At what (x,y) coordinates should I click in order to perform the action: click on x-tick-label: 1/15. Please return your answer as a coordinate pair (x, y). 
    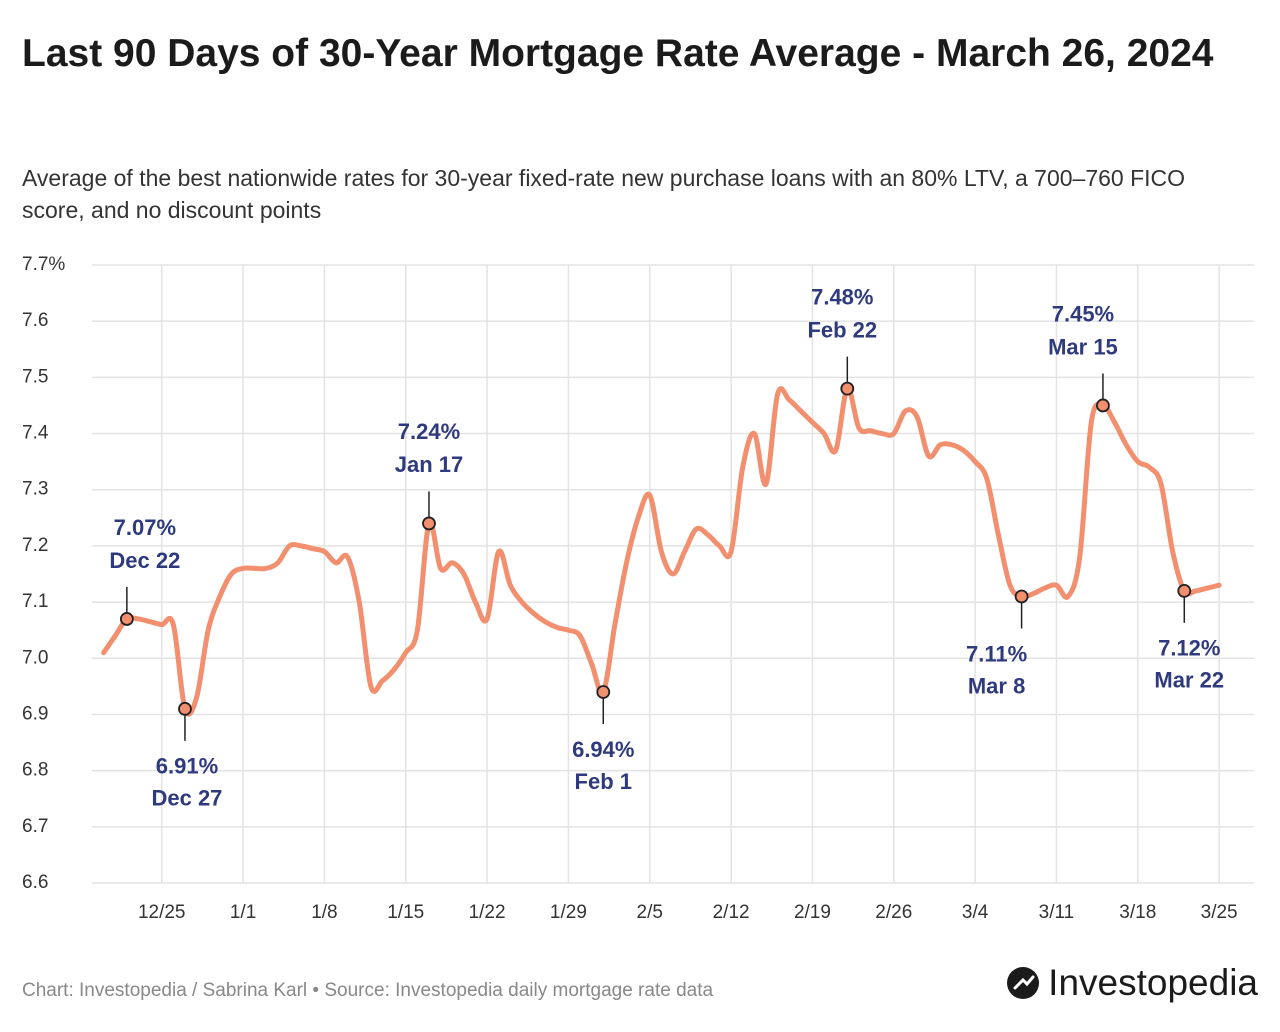
    Looking at the image, I should click on (405, 912).